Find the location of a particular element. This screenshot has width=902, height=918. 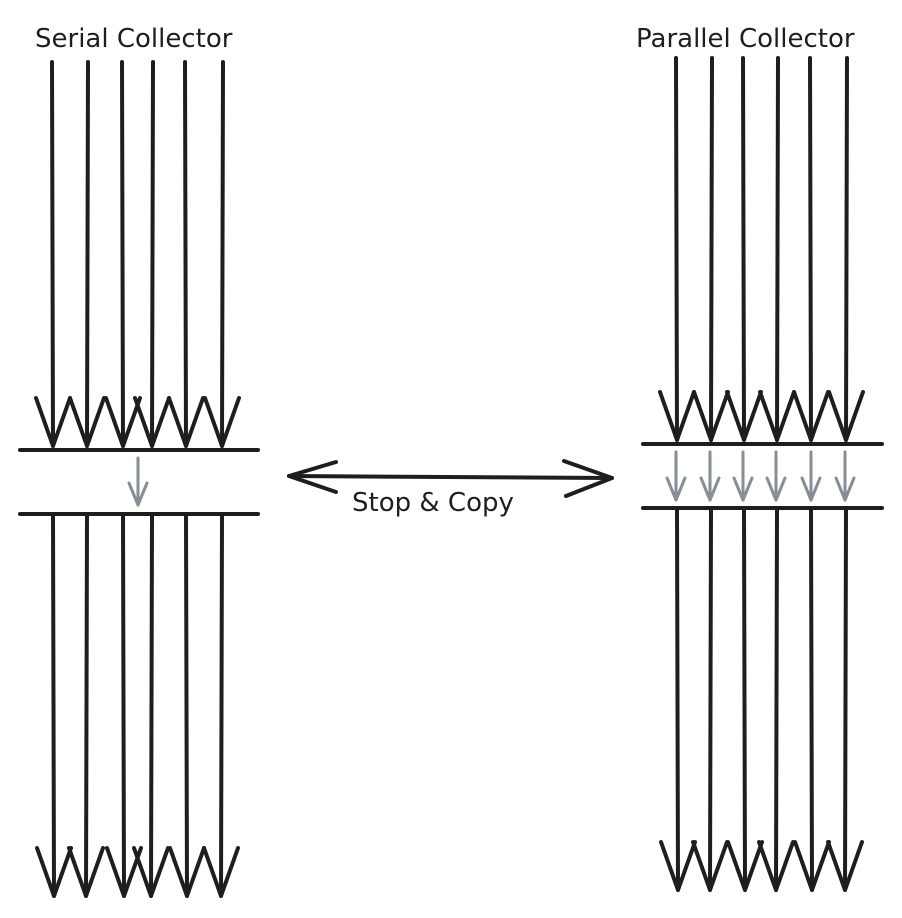

serial-app-thread-before-5-head is located at coordinates (186, 422).